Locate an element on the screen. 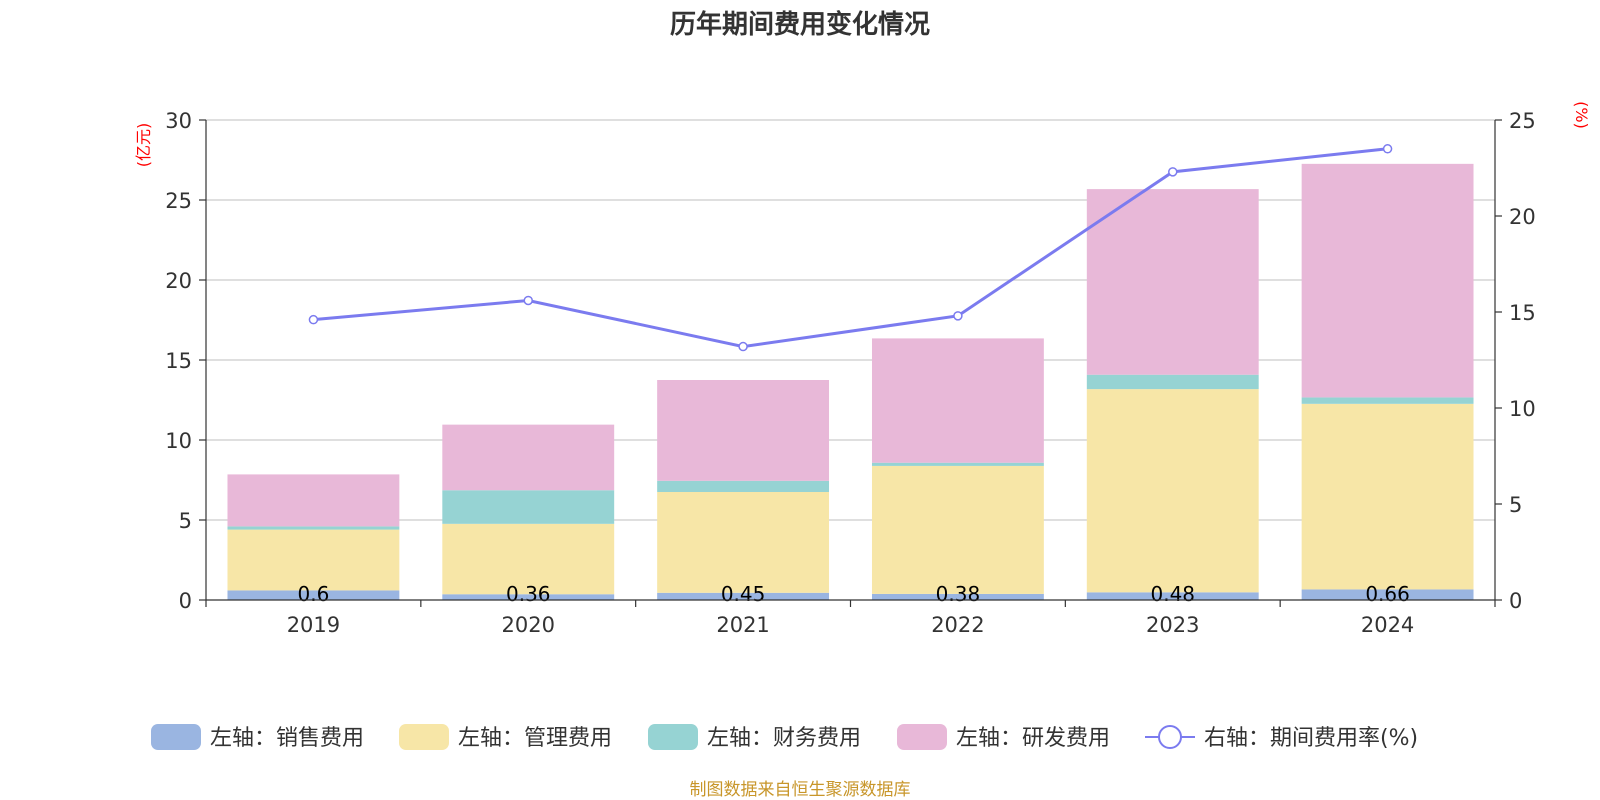 This screenshot has height=800, width=1600. bar-segment-0-2024 is located at coordinates (1387, 594).